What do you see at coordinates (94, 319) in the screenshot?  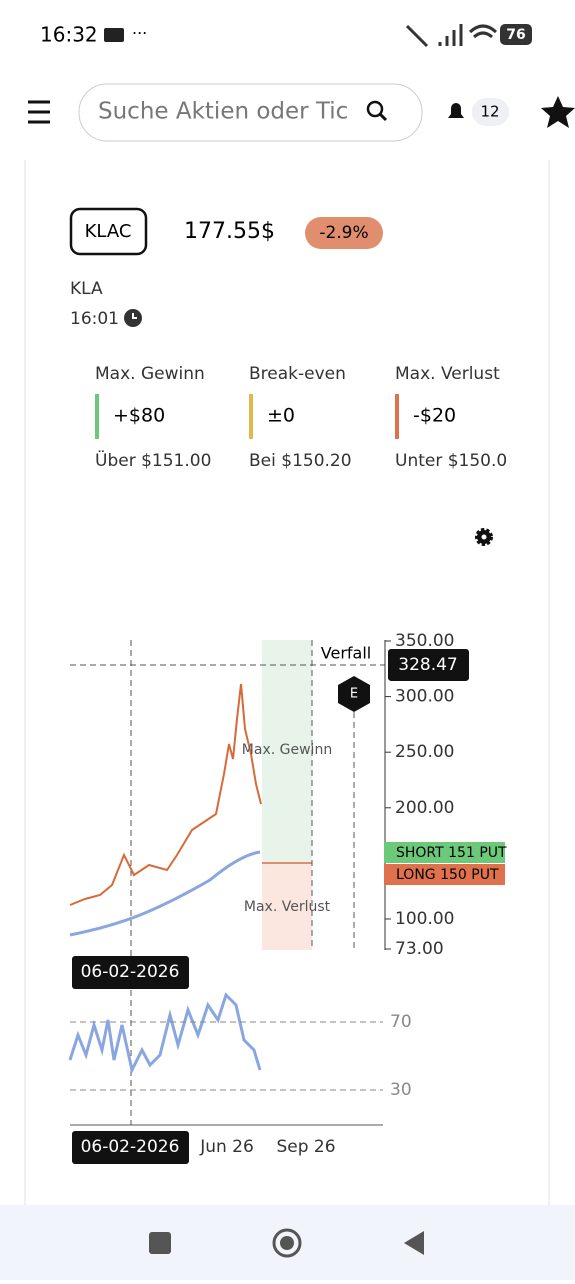 I see `quote-time: 16:01` at bounding box center [94, 319].